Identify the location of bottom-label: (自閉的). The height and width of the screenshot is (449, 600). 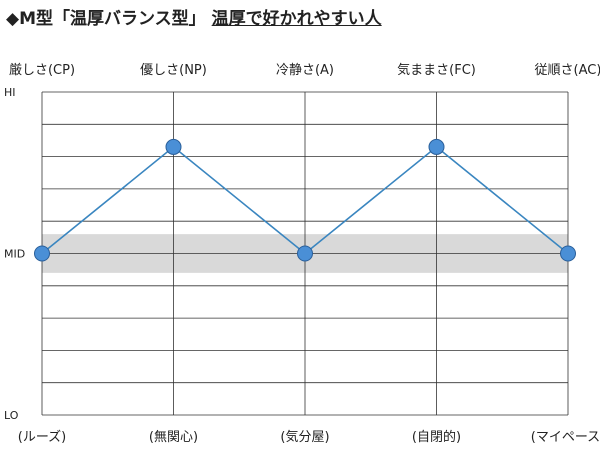
(436, 437).